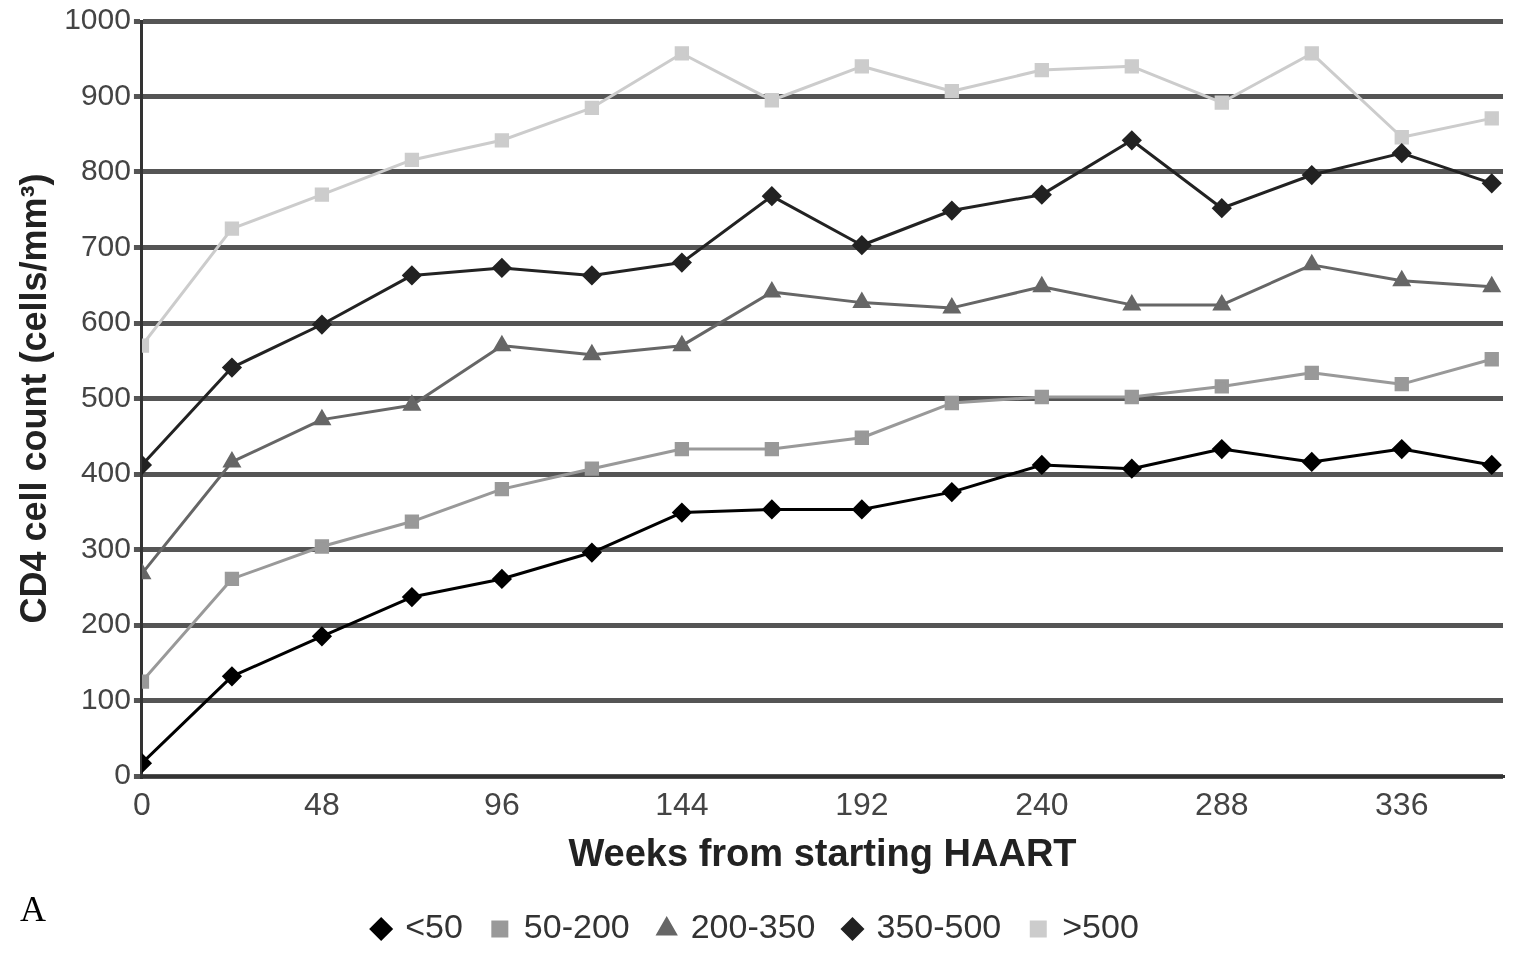  I want to click on legend-label: 200-350, so click(753, 926).